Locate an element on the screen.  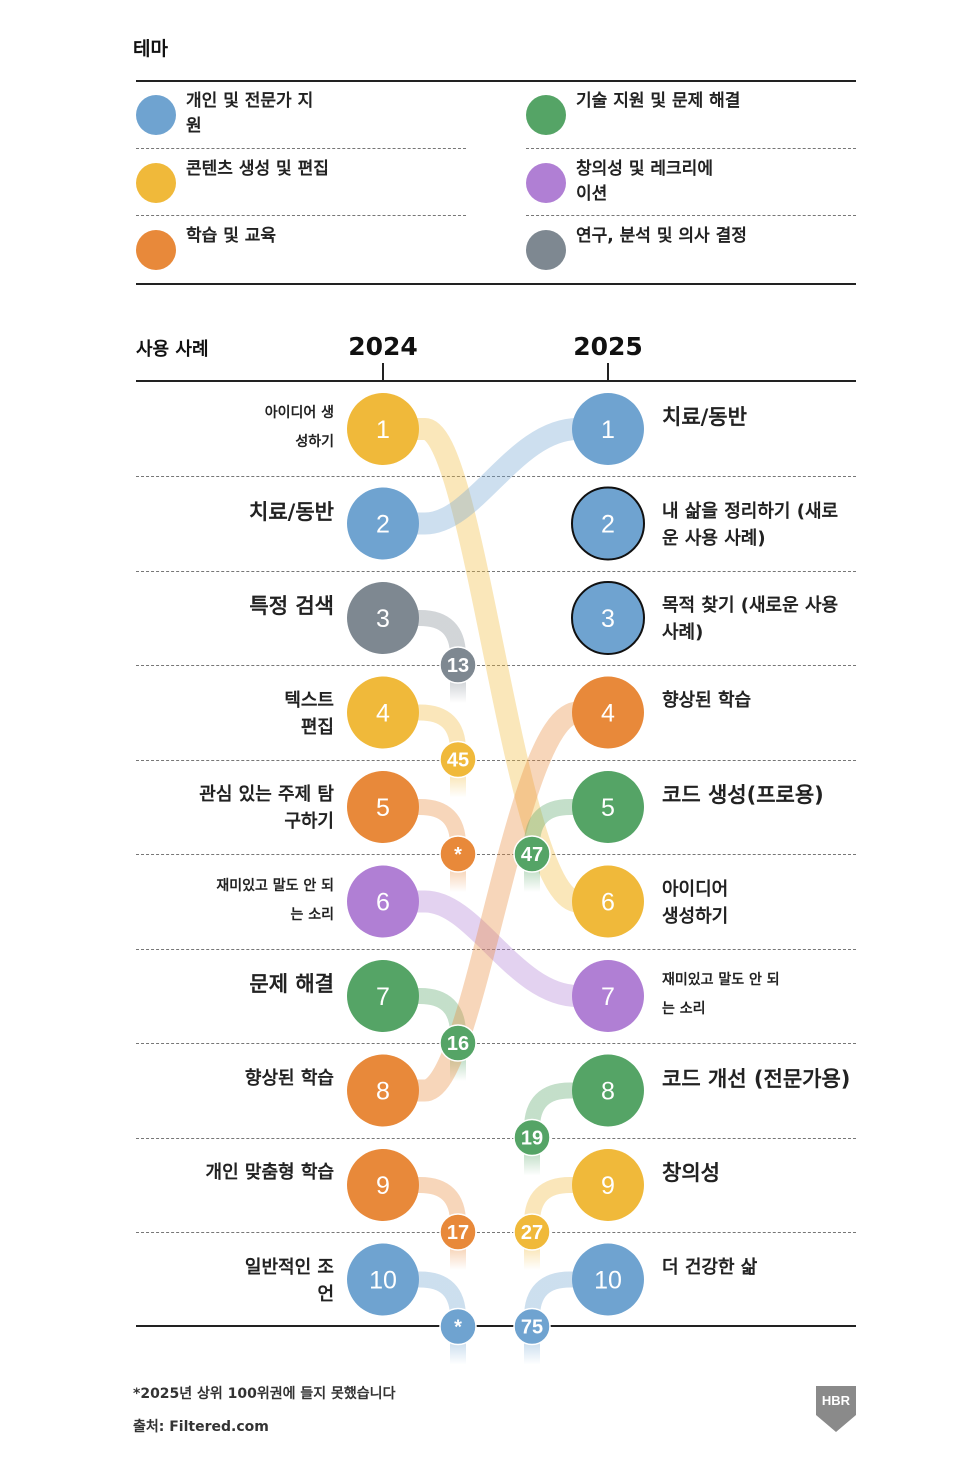
legend-title: 테마 is located at coordinates (150, 49).